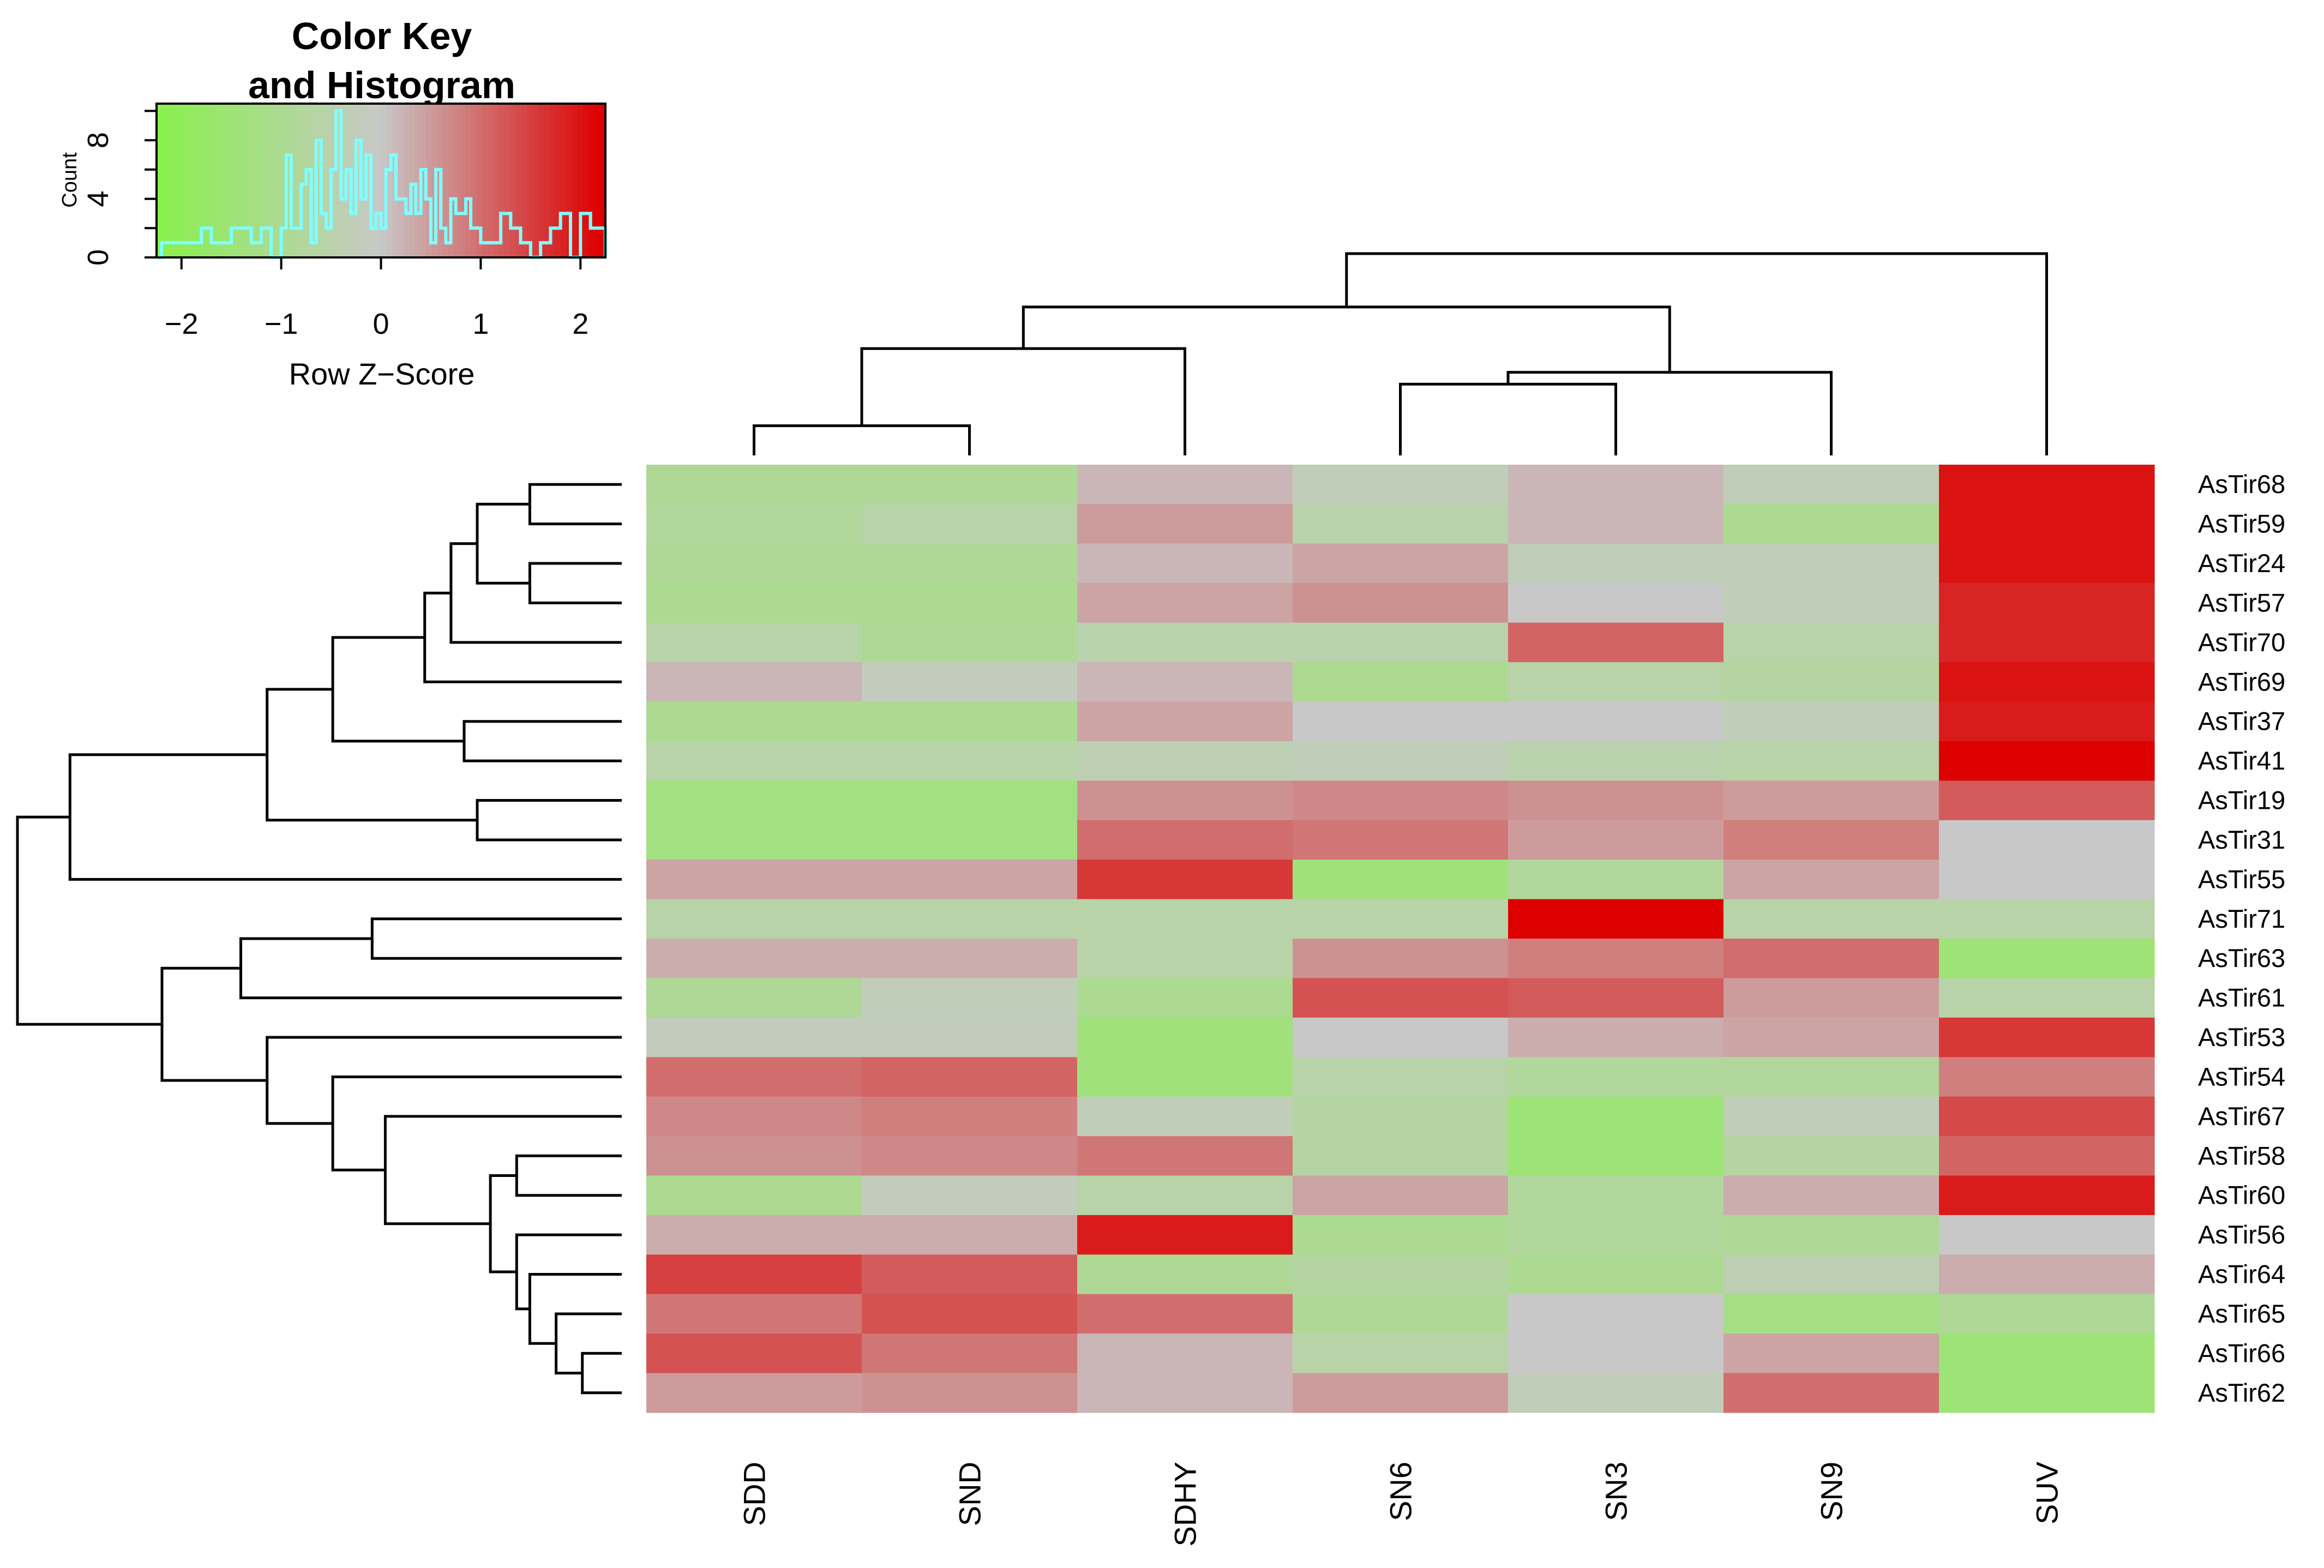  What do you see at coordinates (69, 180) in the screenshot?
I see `key-ylabel: Count` at bounding box center [69, 180].